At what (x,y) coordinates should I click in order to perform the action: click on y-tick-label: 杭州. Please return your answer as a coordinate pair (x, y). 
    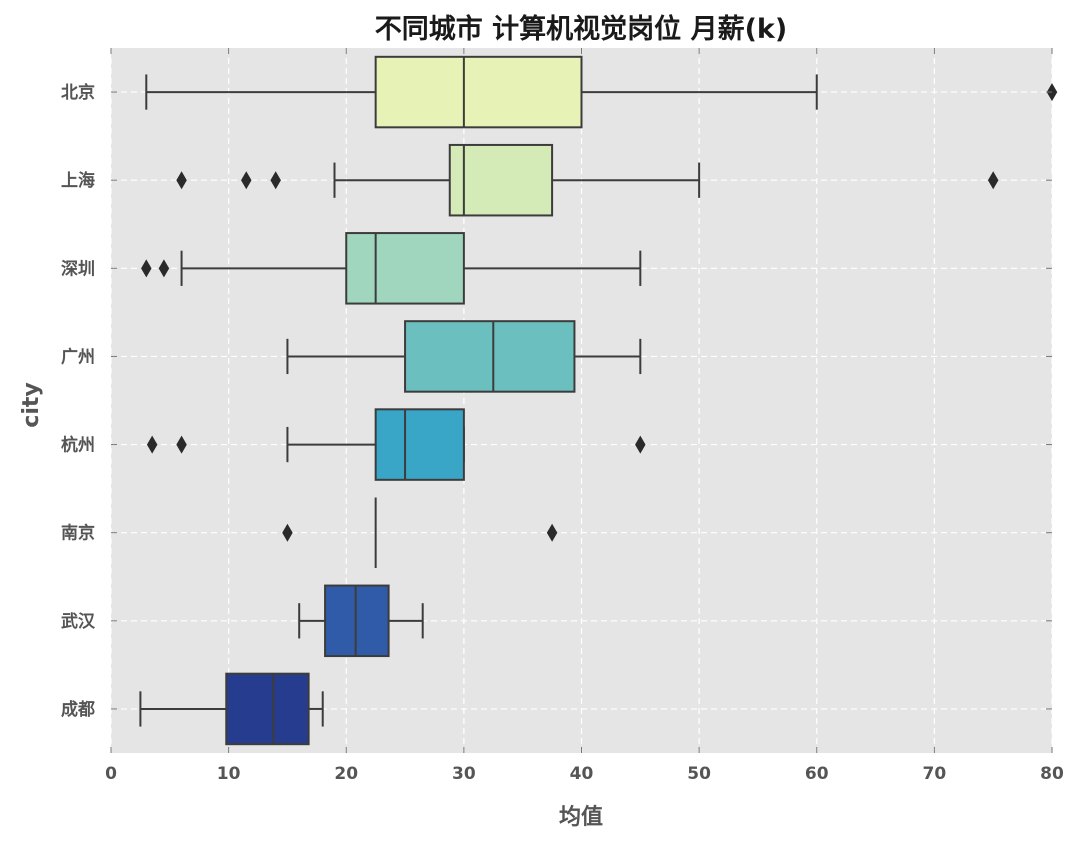
    Looking at the image, I should click on (78, 445).